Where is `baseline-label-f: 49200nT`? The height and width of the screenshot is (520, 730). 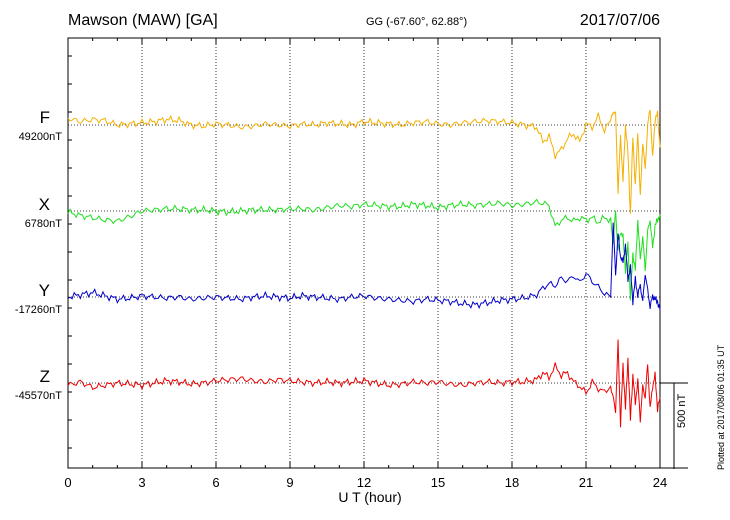 baseline-label-f: 49200nT is located at coordinates (40, 137).